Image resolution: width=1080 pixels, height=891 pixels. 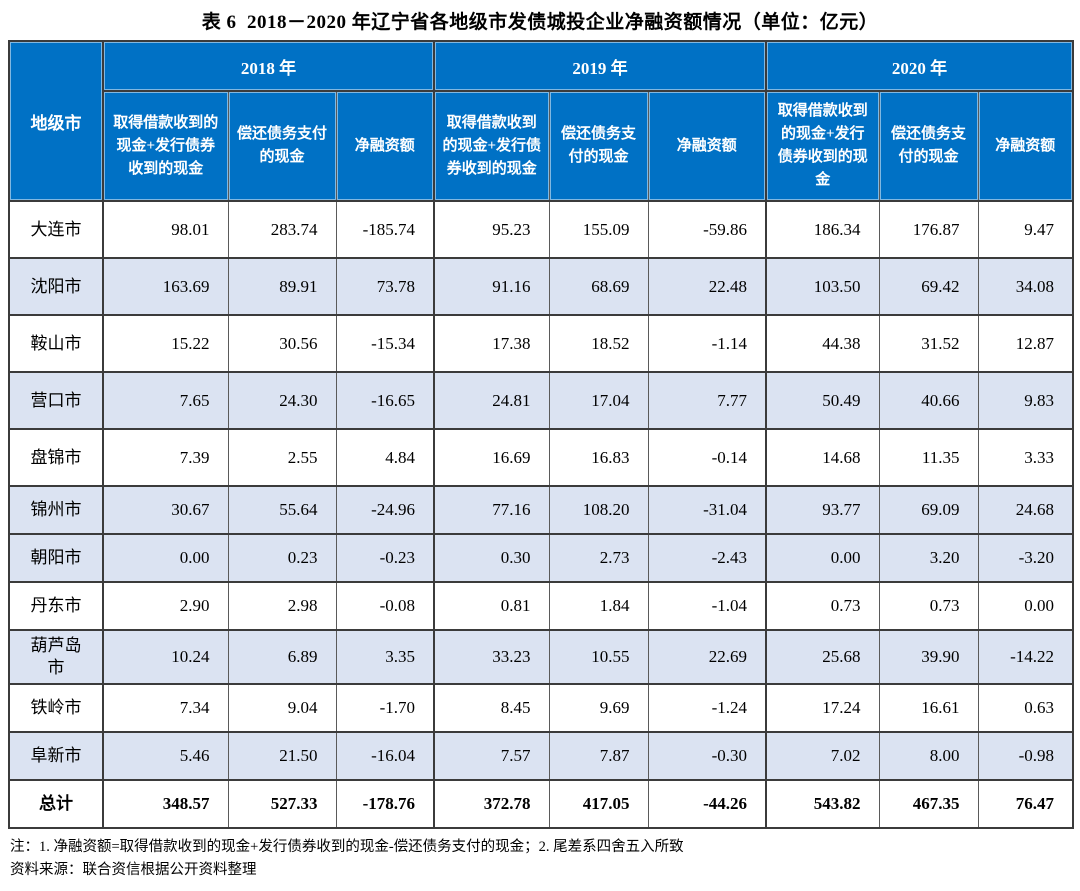 What do you see at coordinates (165, 457) in the screenshot?
I see `value-cell: 7.39` at bounding box center [165, 457].